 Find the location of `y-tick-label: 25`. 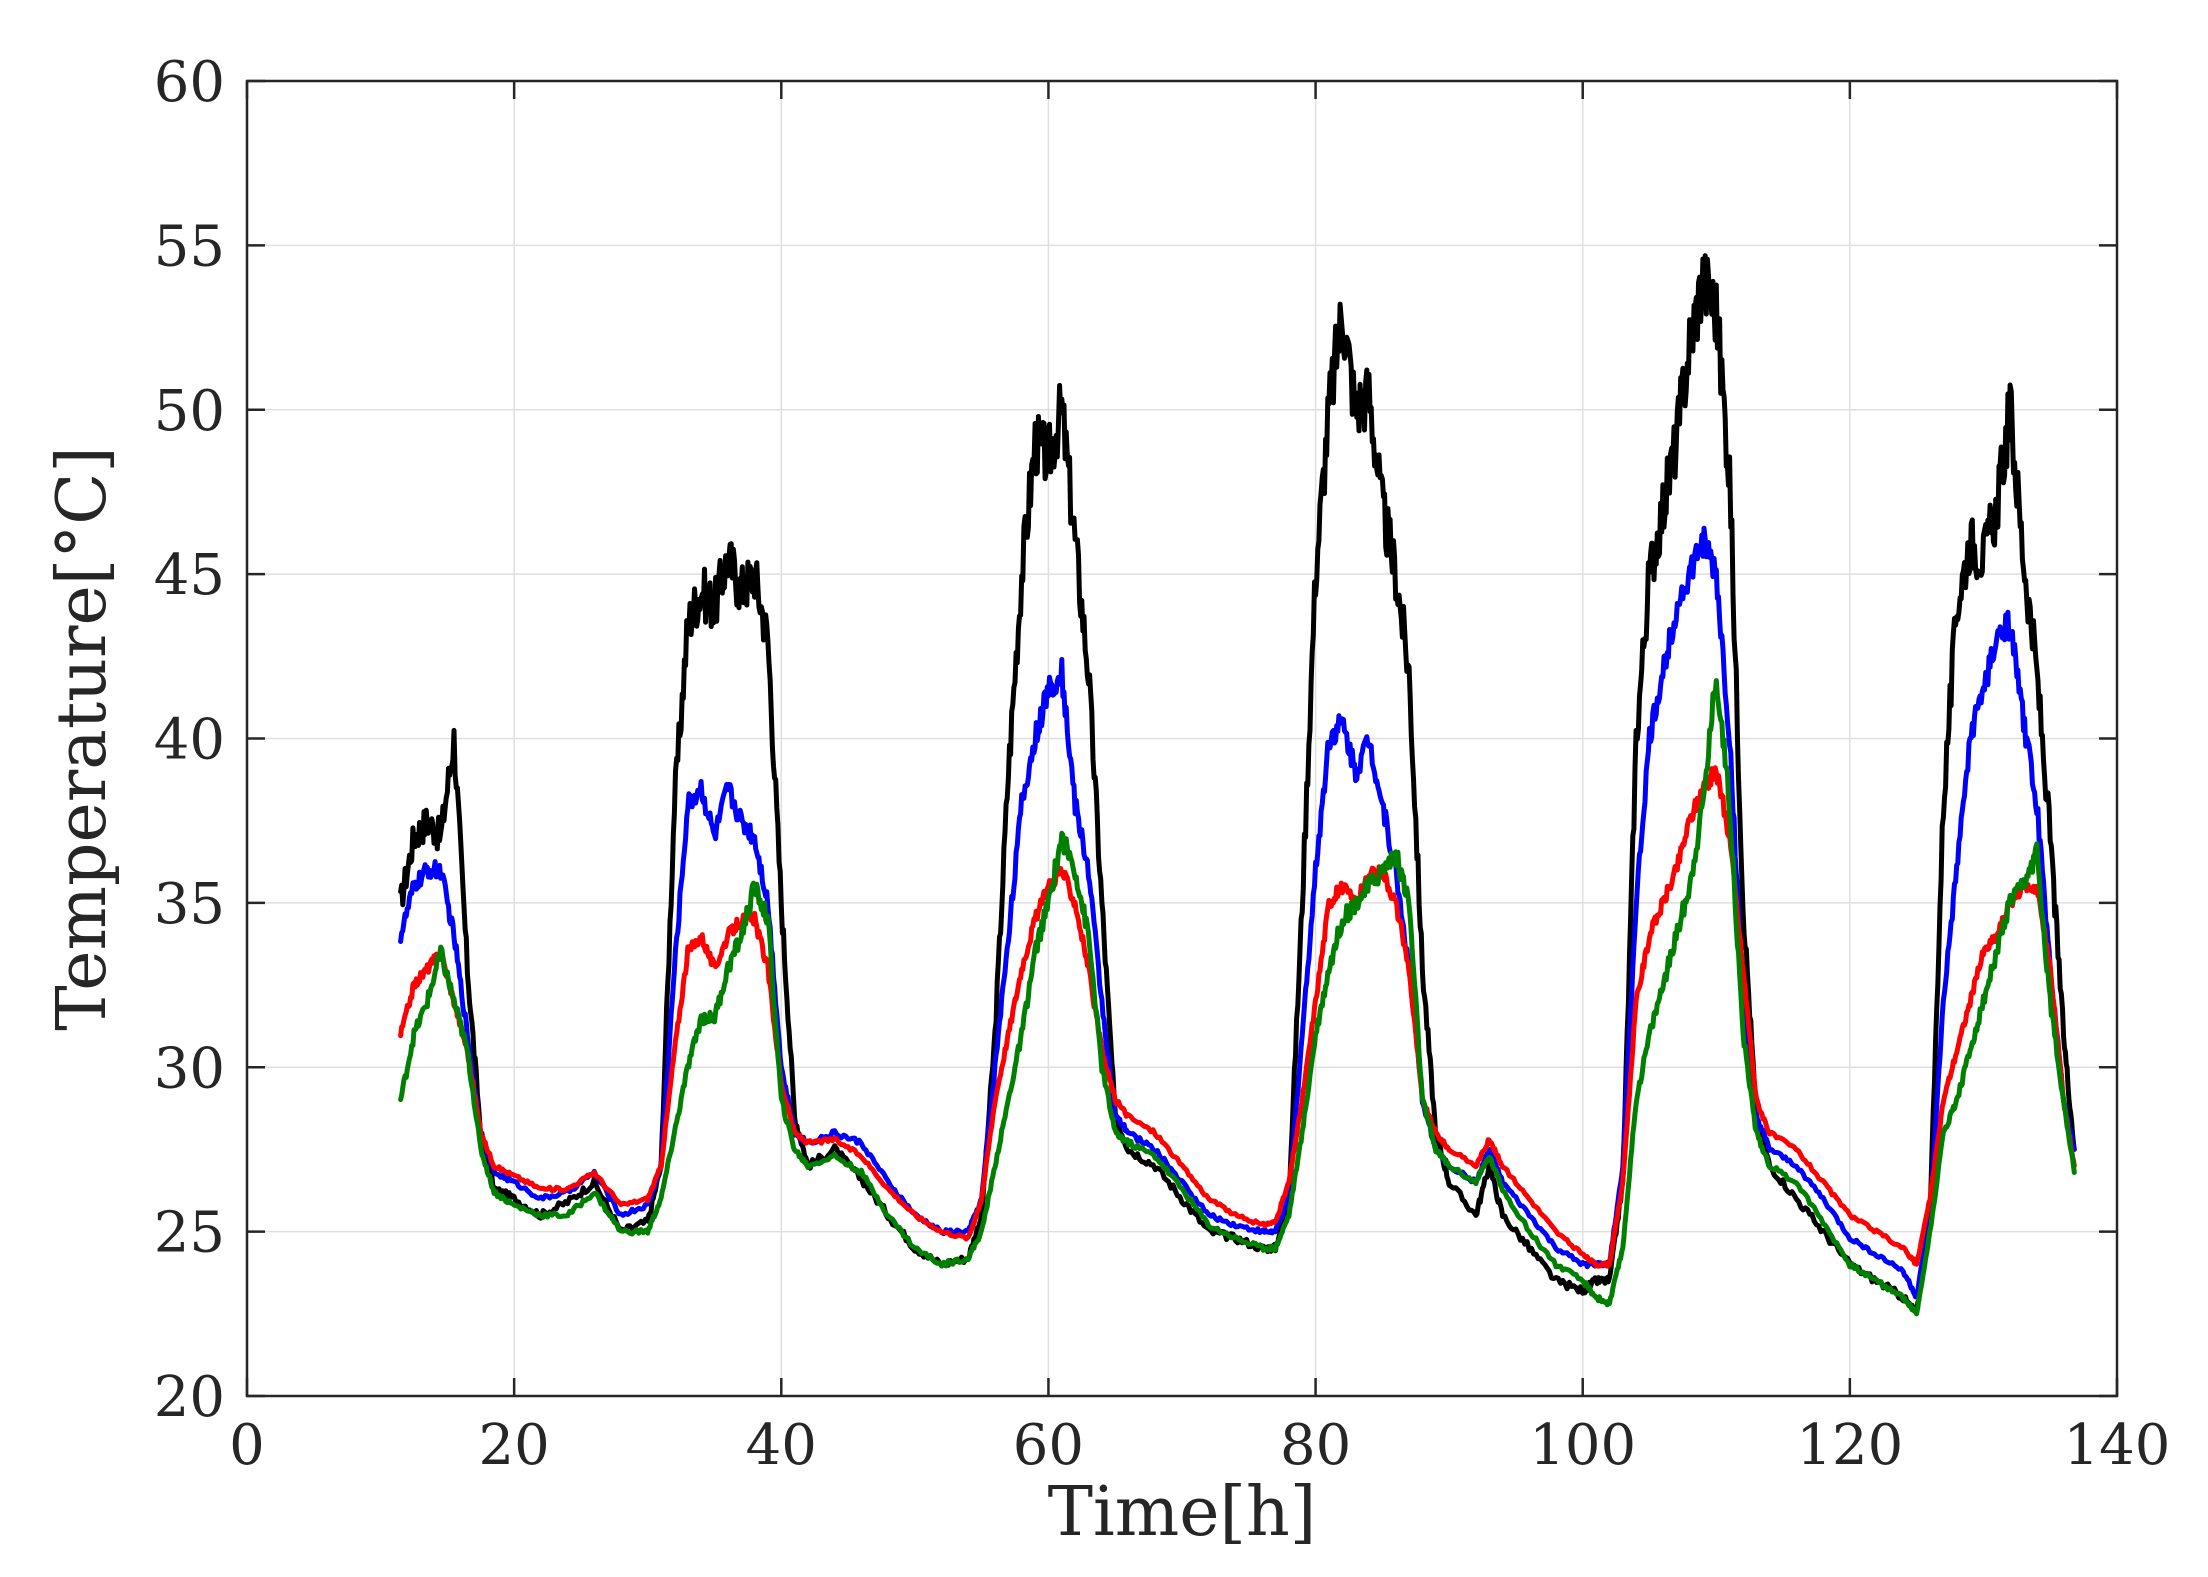

y-tick-label: 25 is located at coordinates (189, 1233).